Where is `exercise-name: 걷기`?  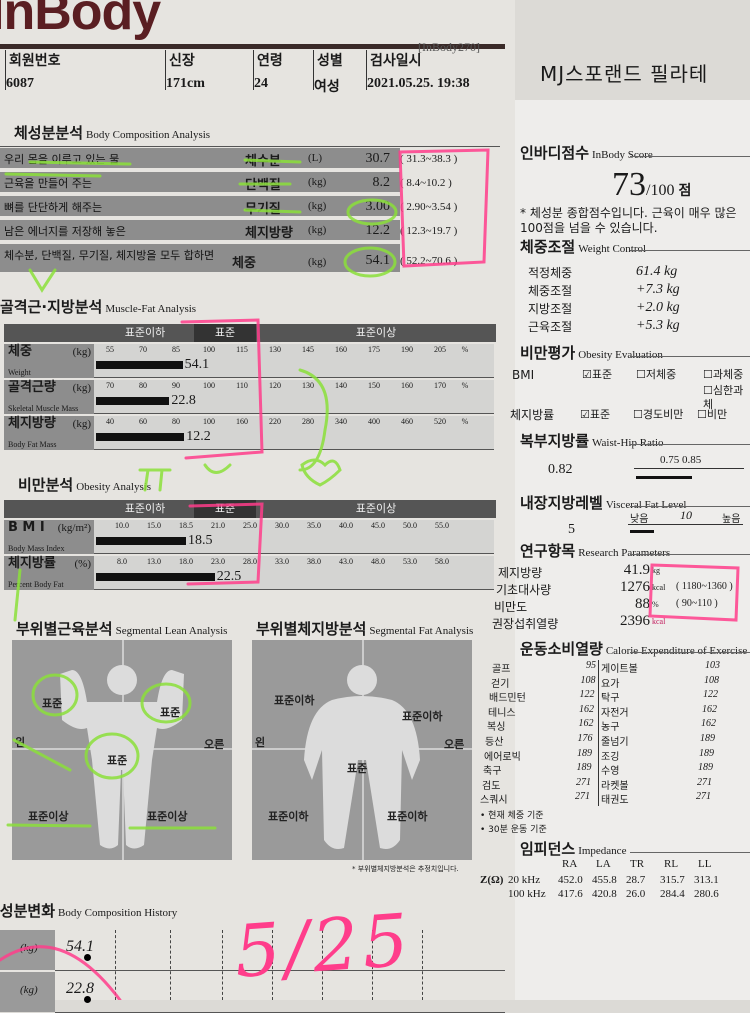 exercise-name: 걷기 is located at coordinates (500, 684).